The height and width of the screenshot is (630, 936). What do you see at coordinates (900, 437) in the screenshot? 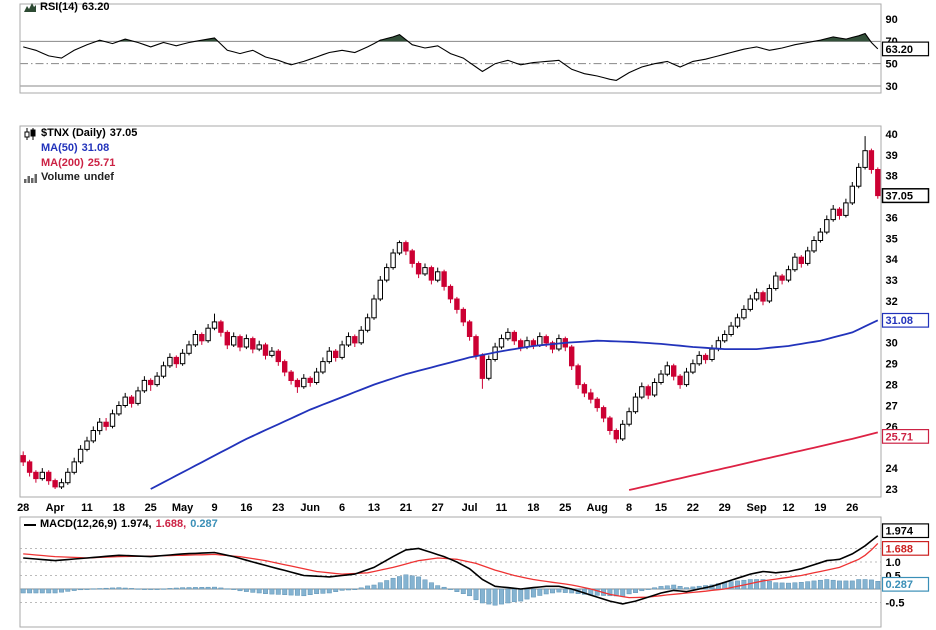
I see `svg-text: 25.71` at bounding box center [900, 437].